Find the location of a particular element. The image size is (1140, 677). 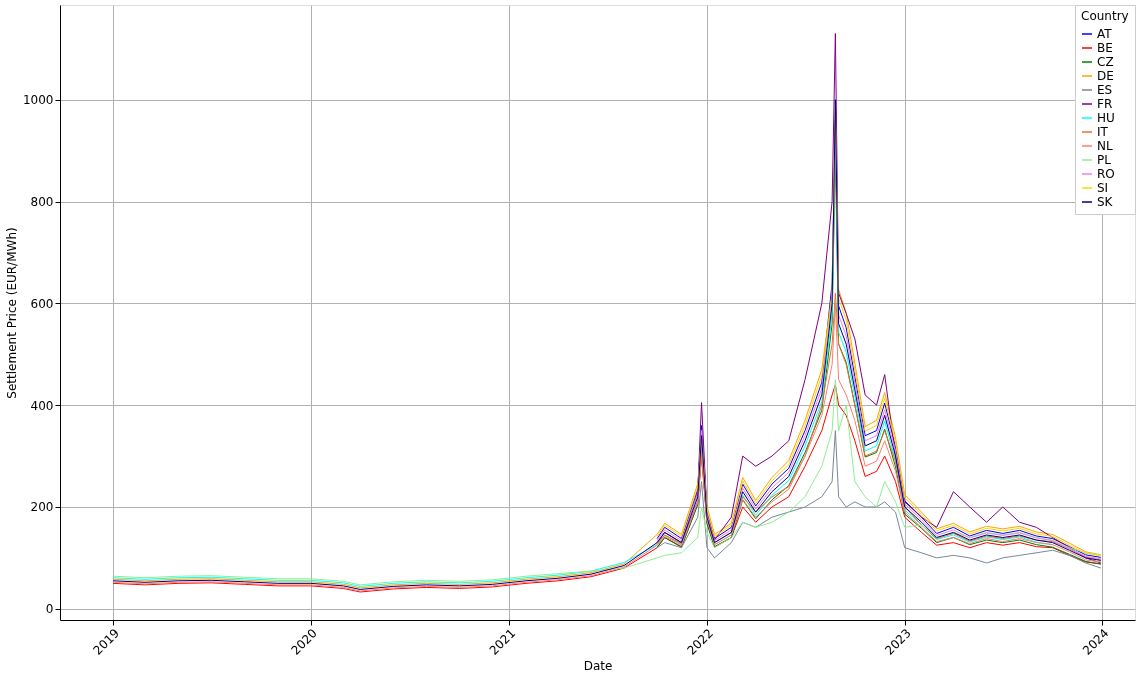

y-tick-label: 400 is located at coordinates (42, 405).